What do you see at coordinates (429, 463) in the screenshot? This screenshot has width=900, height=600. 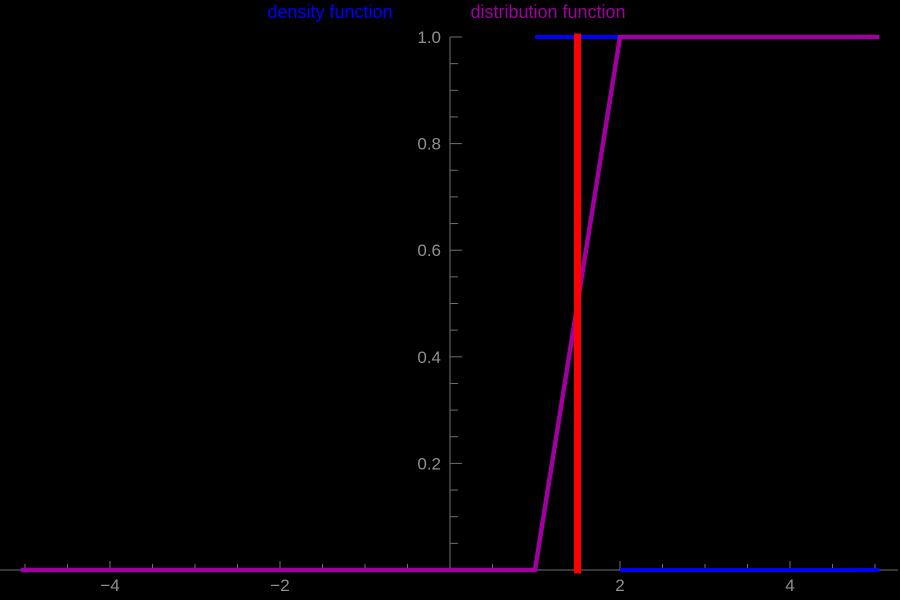 I see `y-tick-label: 0.2` at bounding box center [429, 463].